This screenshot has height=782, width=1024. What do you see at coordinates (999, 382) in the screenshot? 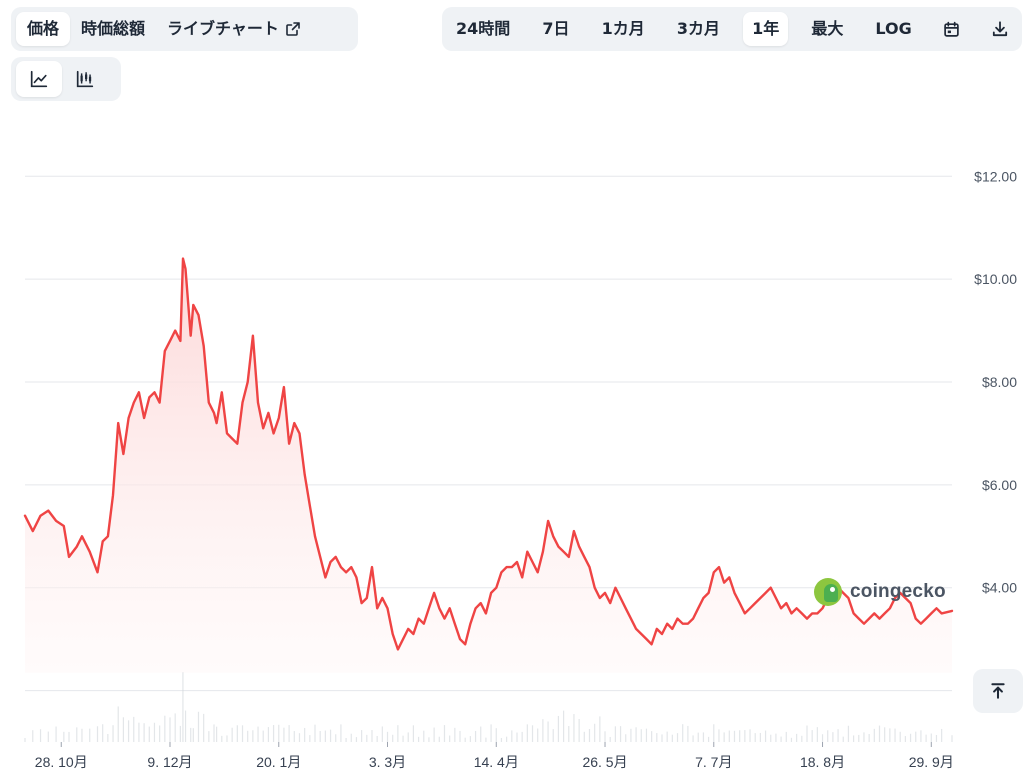
I see `y-tick-label: $8.00` at bounding box center [999, 382].